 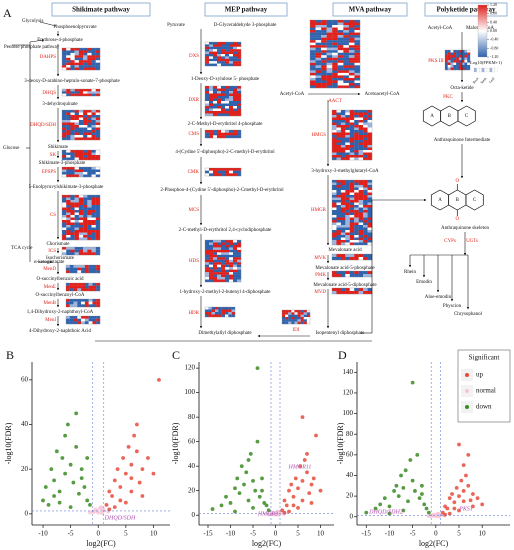 I want to click on compound: Mevalonate acid, so click(x=345, y=250).